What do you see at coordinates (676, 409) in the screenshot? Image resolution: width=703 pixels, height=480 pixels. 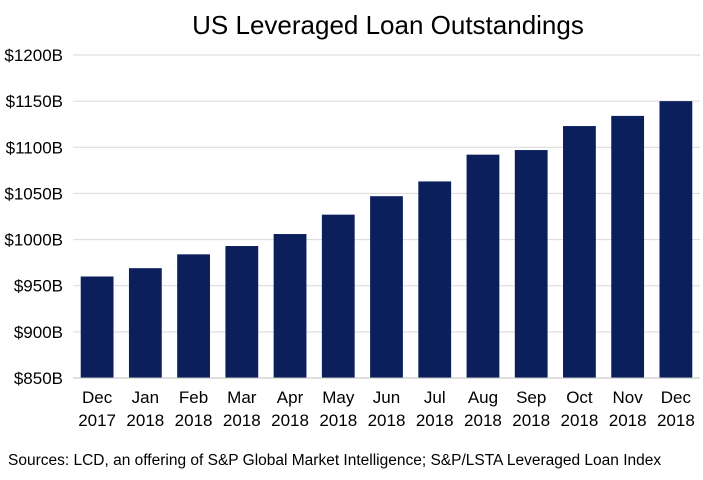 I see `x-tick-label: Dec 2018` at bounding box center [676, 409].